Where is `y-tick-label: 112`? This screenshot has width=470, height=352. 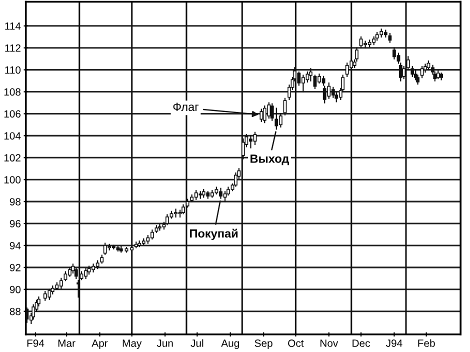 y-tick-label: 112 is located at coordinates (12, 48).